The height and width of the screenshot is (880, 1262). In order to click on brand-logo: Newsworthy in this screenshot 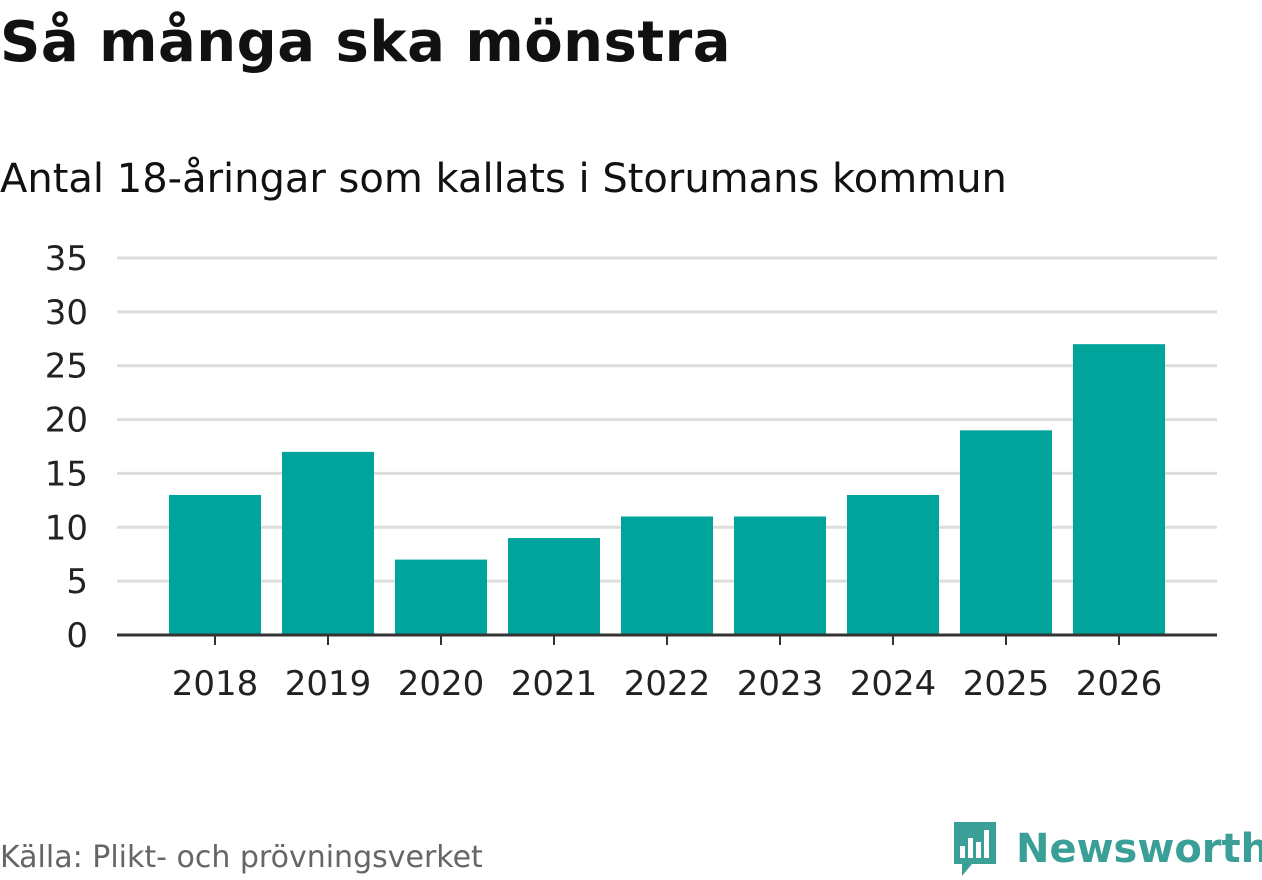, I will do `click(1106, 849)`.